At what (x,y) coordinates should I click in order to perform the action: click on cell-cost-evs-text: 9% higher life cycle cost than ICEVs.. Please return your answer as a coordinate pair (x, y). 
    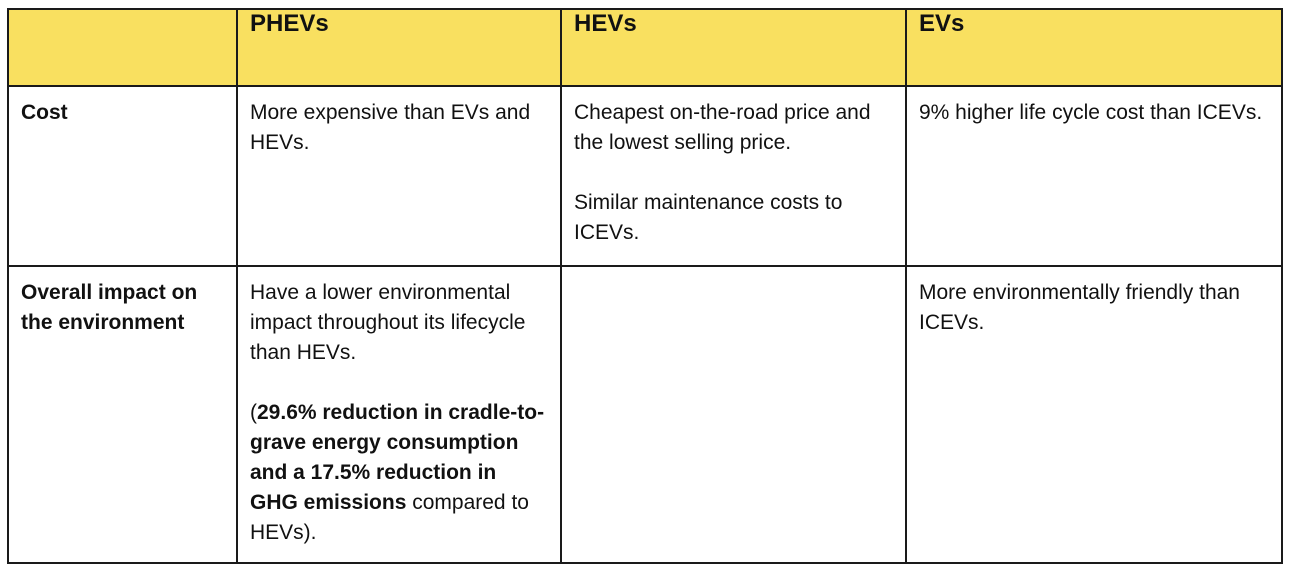
    Looking at the image, I should click on (1091, 112).